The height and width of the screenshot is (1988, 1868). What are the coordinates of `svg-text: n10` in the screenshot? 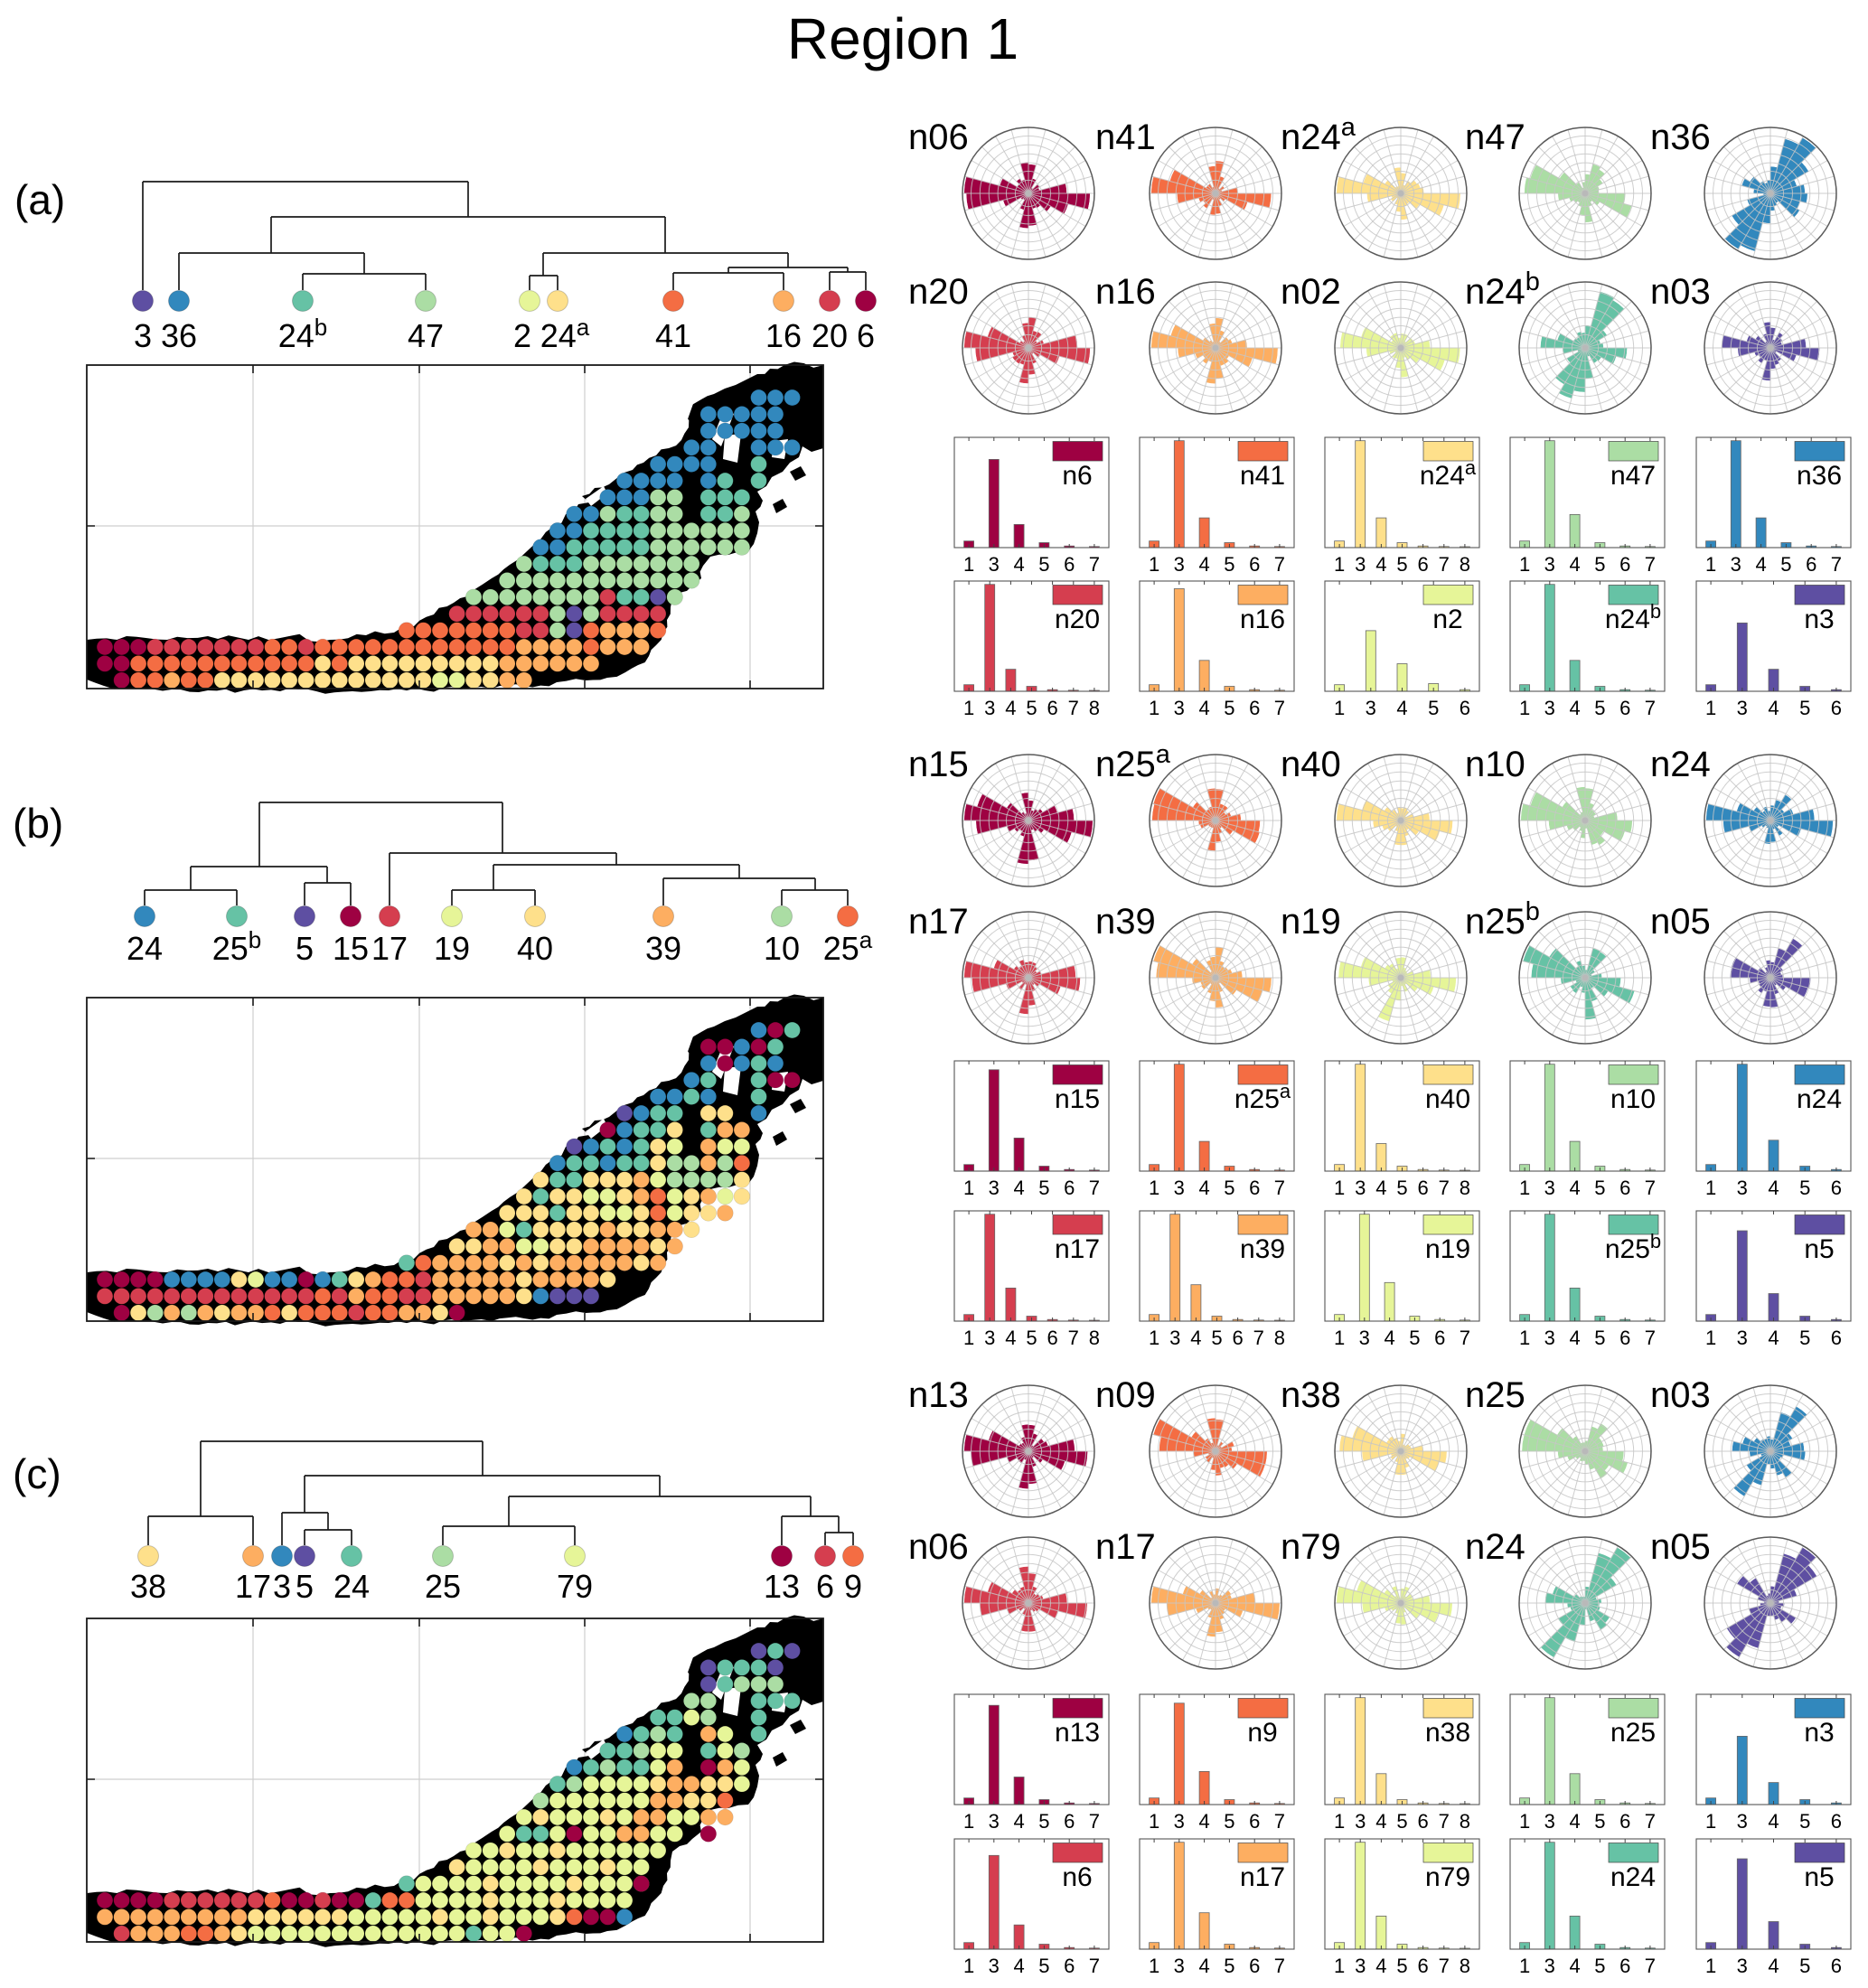 It's located at (1633, 1099).